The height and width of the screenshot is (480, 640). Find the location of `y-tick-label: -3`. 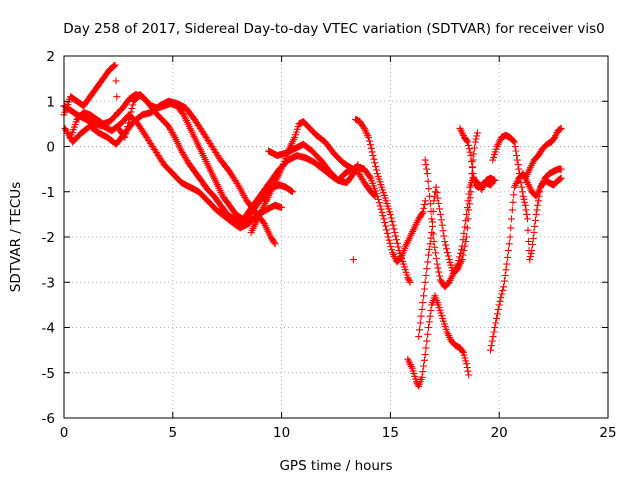

y-tick-label: -3 is located at coordinates (48, 283).